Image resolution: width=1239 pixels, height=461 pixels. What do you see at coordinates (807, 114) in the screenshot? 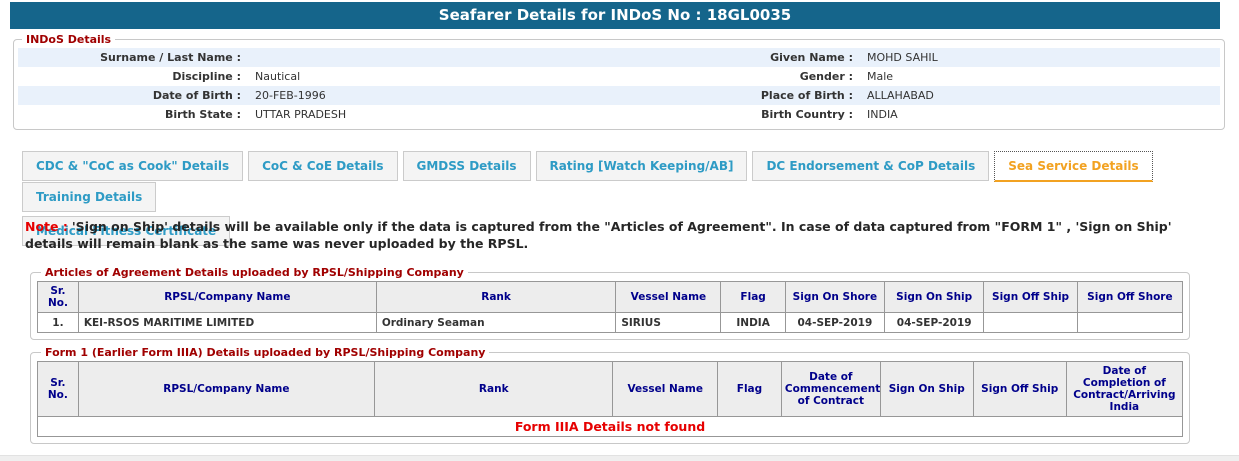
I see `field-label: Birth Country :` at bounding box center [807, 114].